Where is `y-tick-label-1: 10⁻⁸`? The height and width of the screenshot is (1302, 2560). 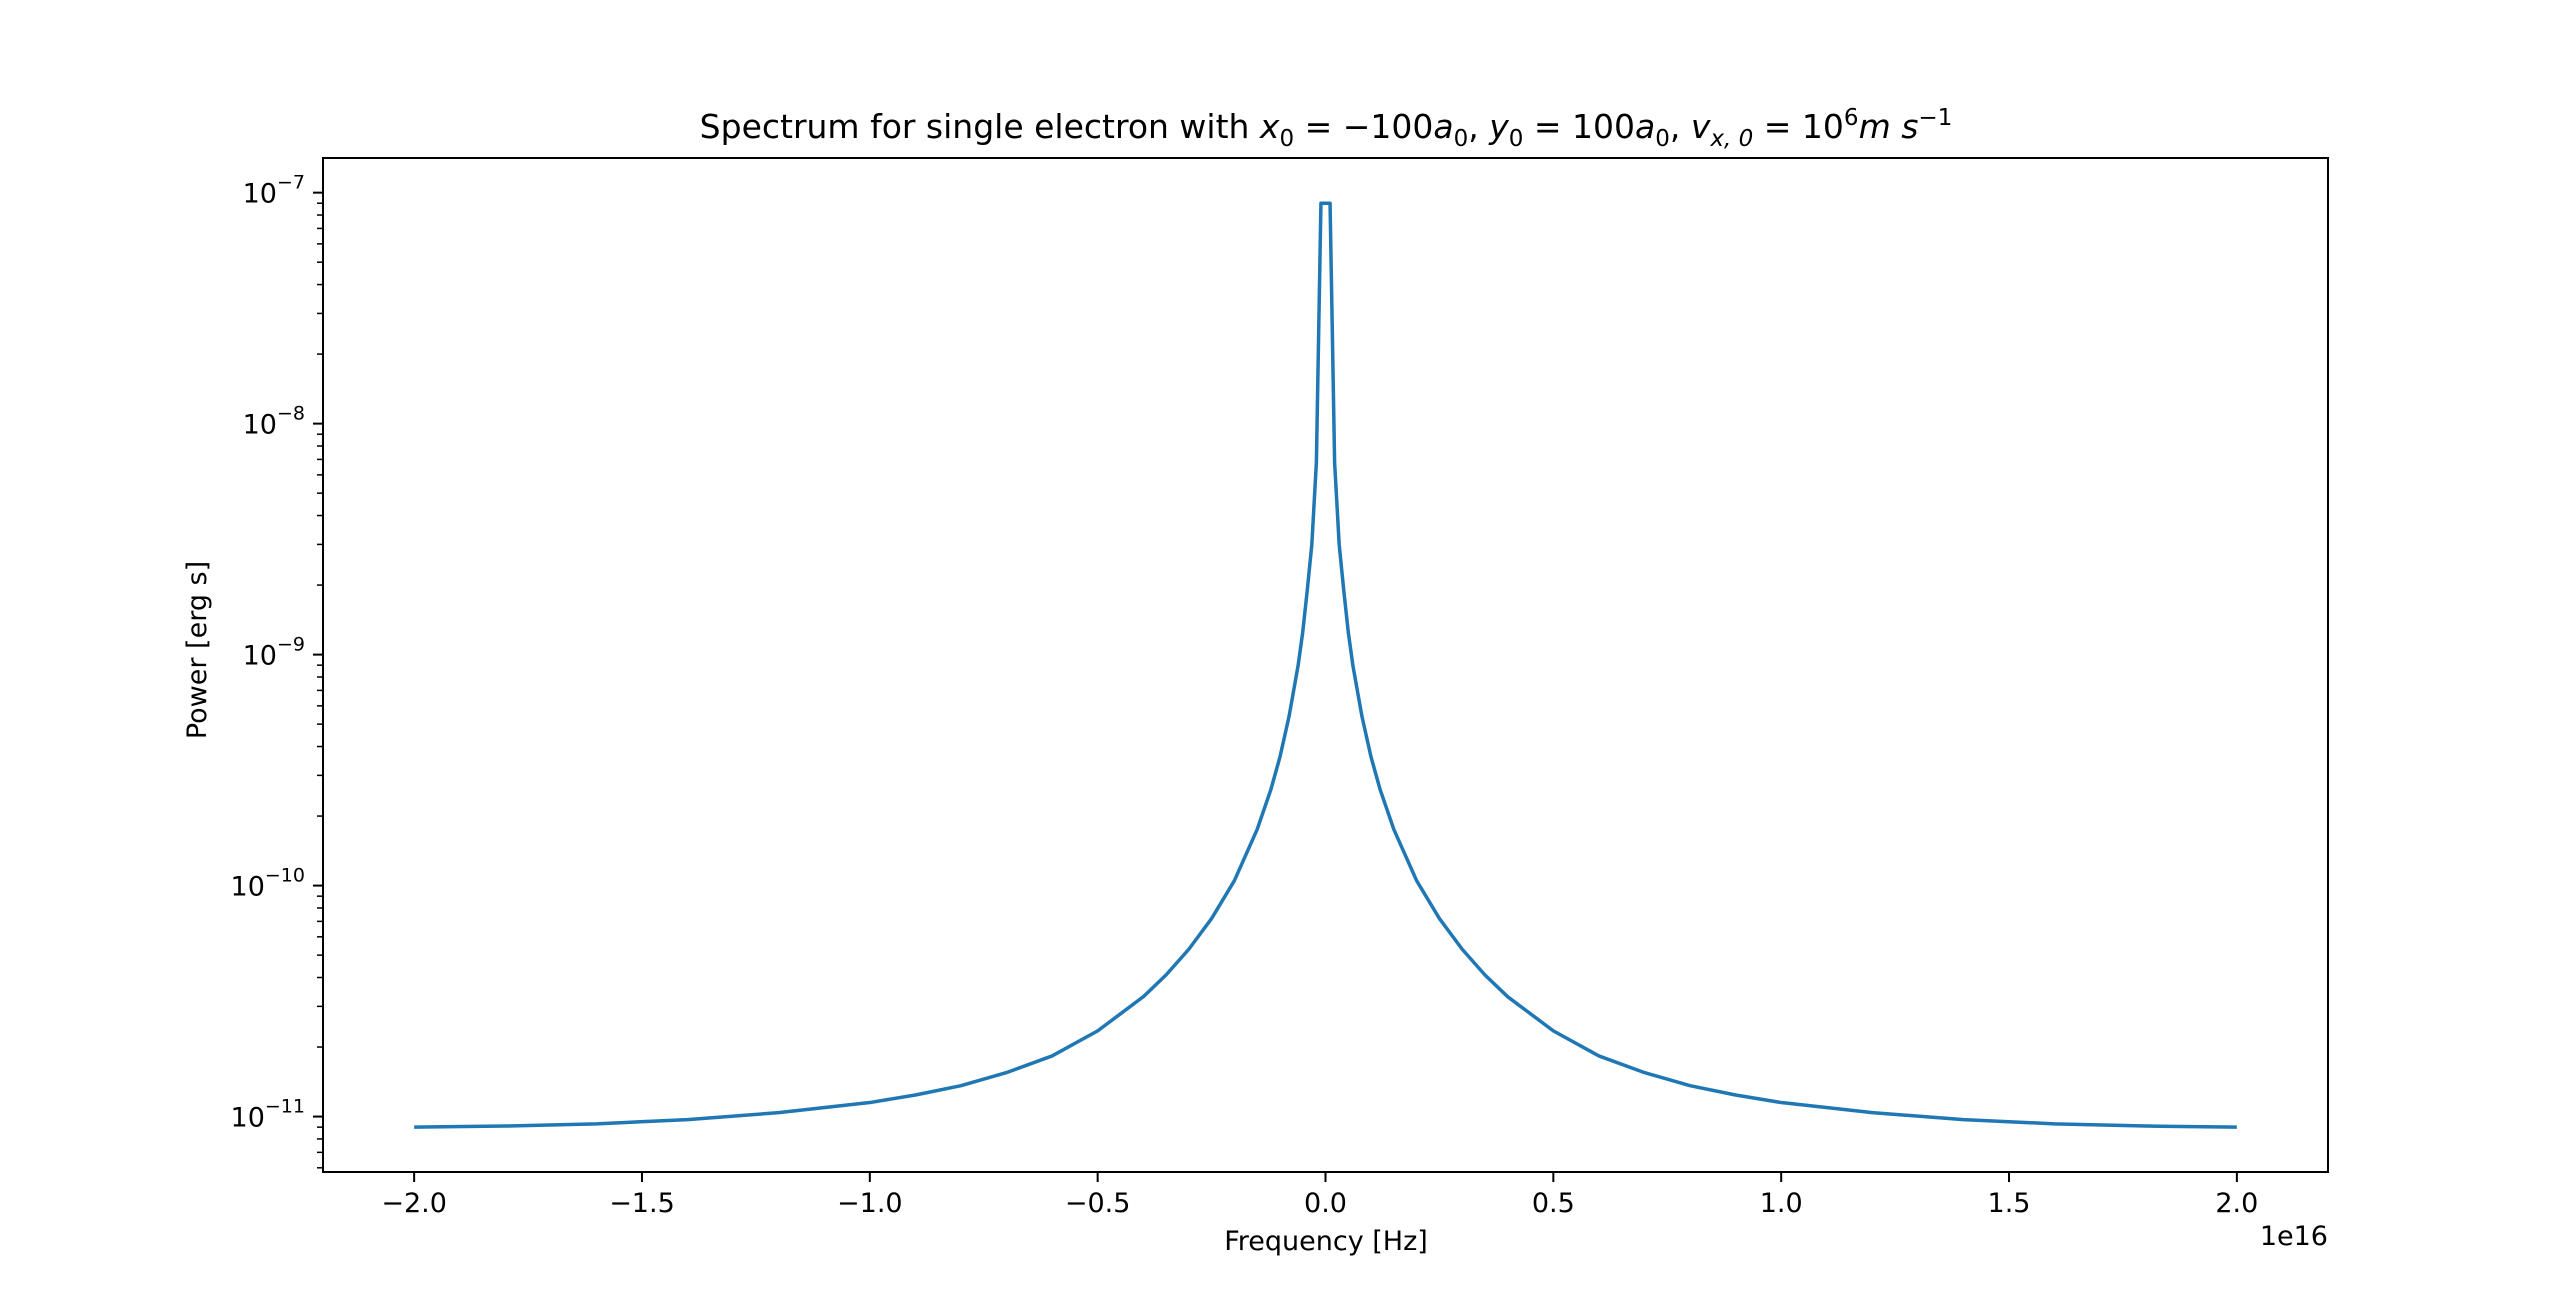
y-tick-label-1: 10⁻⁸ is located at coordinates (274, 422).